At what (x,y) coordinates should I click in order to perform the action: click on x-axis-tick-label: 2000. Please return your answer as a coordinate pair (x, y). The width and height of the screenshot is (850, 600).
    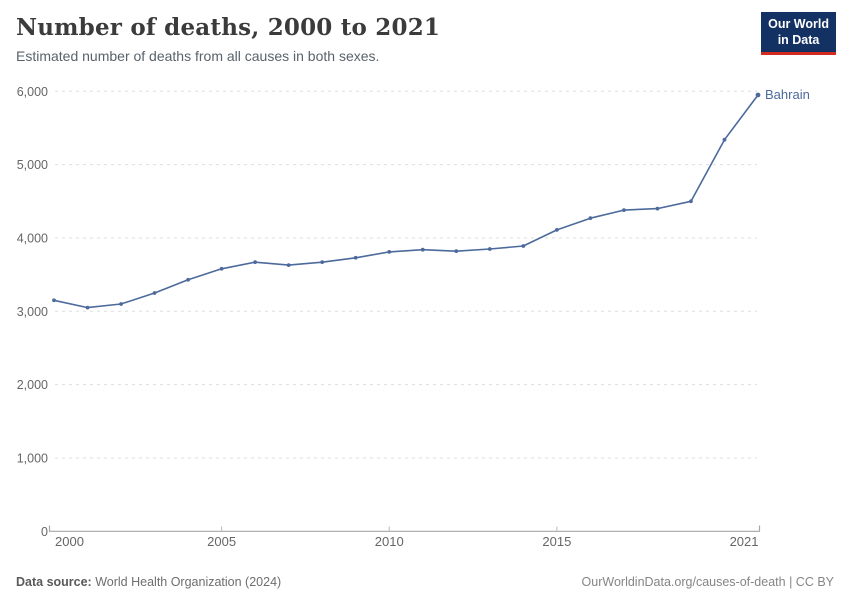
    Looking at the image, I should click on (69, 541).